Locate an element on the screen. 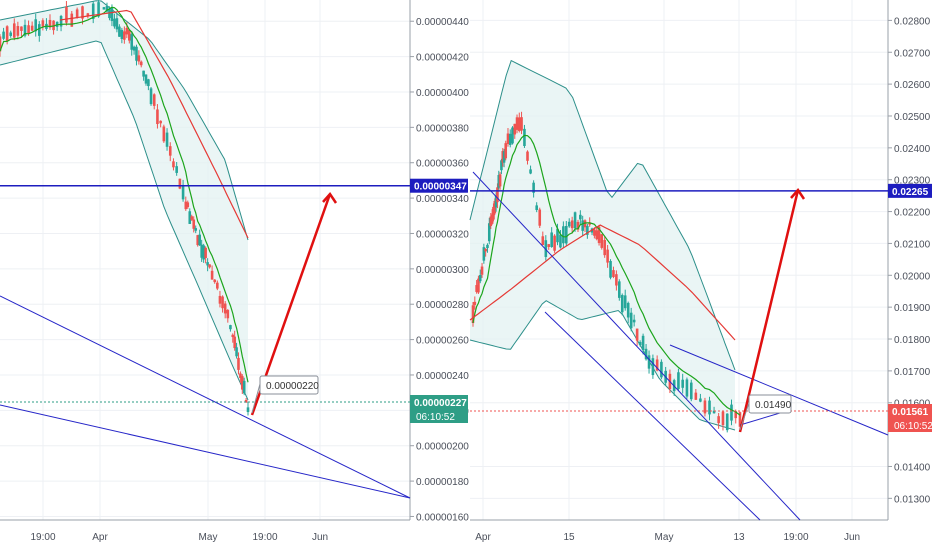 The height and width of the screenshot is (555, 932). trendline is located at coordinates (652, 416).